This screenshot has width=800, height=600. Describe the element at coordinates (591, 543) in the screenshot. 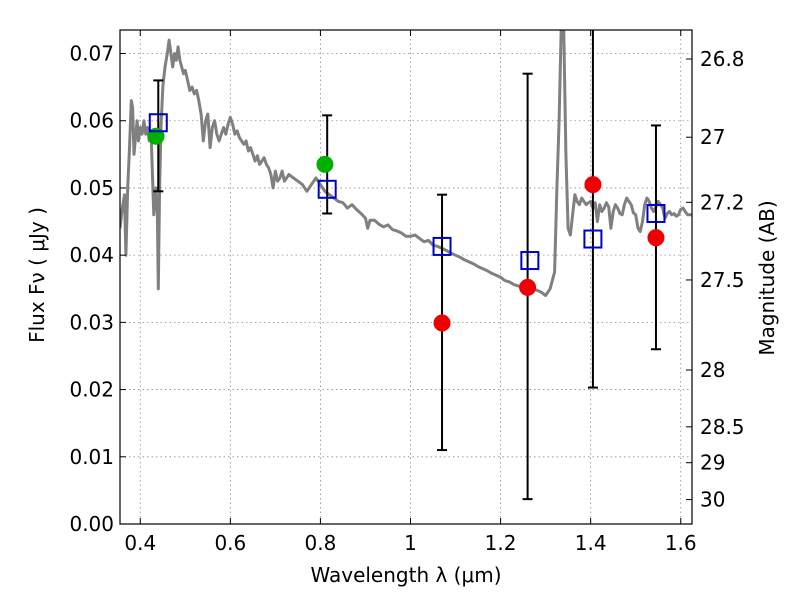

I see `x-tick-label: 1.4` at that location.